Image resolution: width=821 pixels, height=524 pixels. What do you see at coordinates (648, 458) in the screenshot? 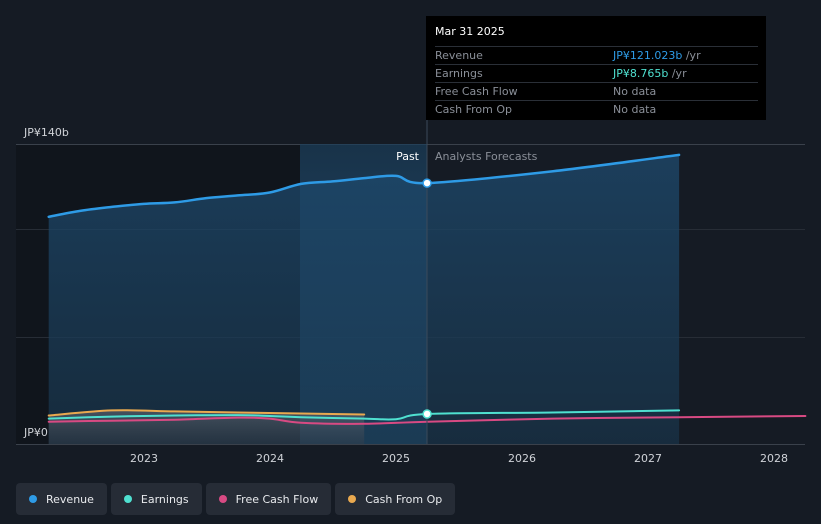
I see `x-tick-label: 2027` at bounding box center [648, 458].